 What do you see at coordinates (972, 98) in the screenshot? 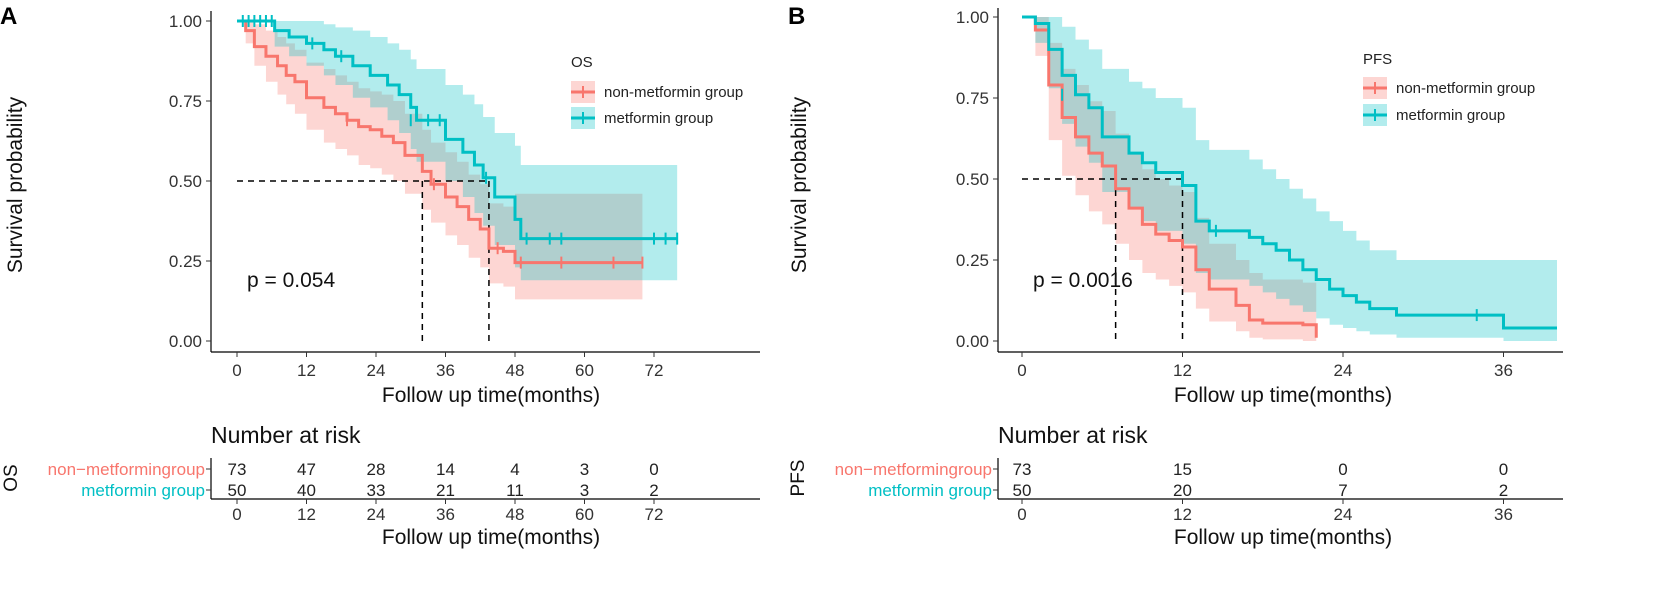
I see `y-tick-label-b: 0.75` at bounding box center [972, 98].